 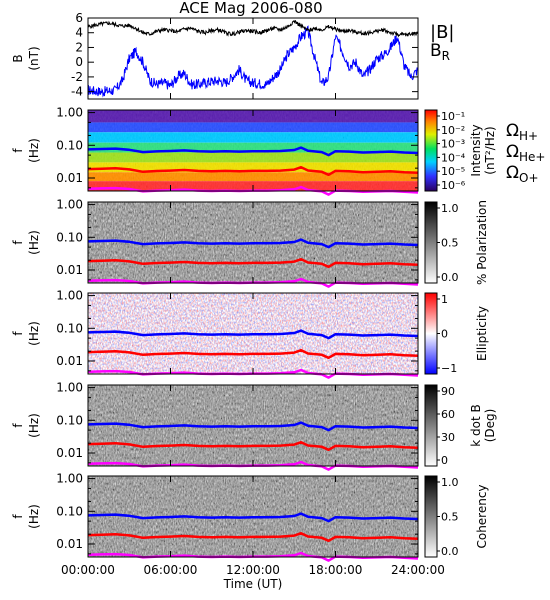 What do you see at coordinates (88, 570) in the screenshot?
I see `x-tick-label: 00:00:00` at bounding box center [88, 570].